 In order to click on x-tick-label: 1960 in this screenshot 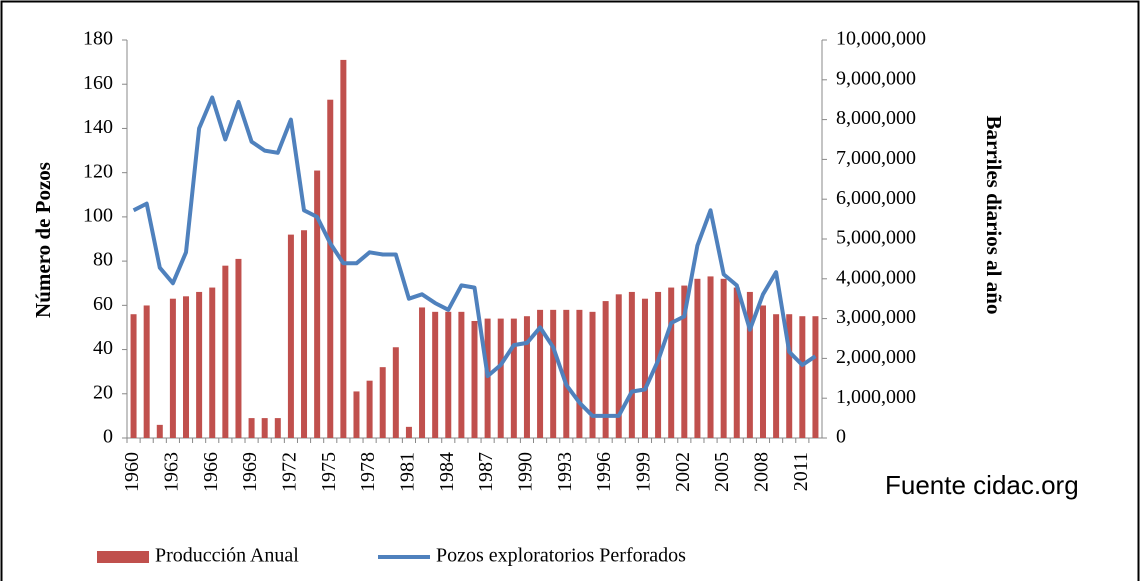, I will do `click(132, 472)`.